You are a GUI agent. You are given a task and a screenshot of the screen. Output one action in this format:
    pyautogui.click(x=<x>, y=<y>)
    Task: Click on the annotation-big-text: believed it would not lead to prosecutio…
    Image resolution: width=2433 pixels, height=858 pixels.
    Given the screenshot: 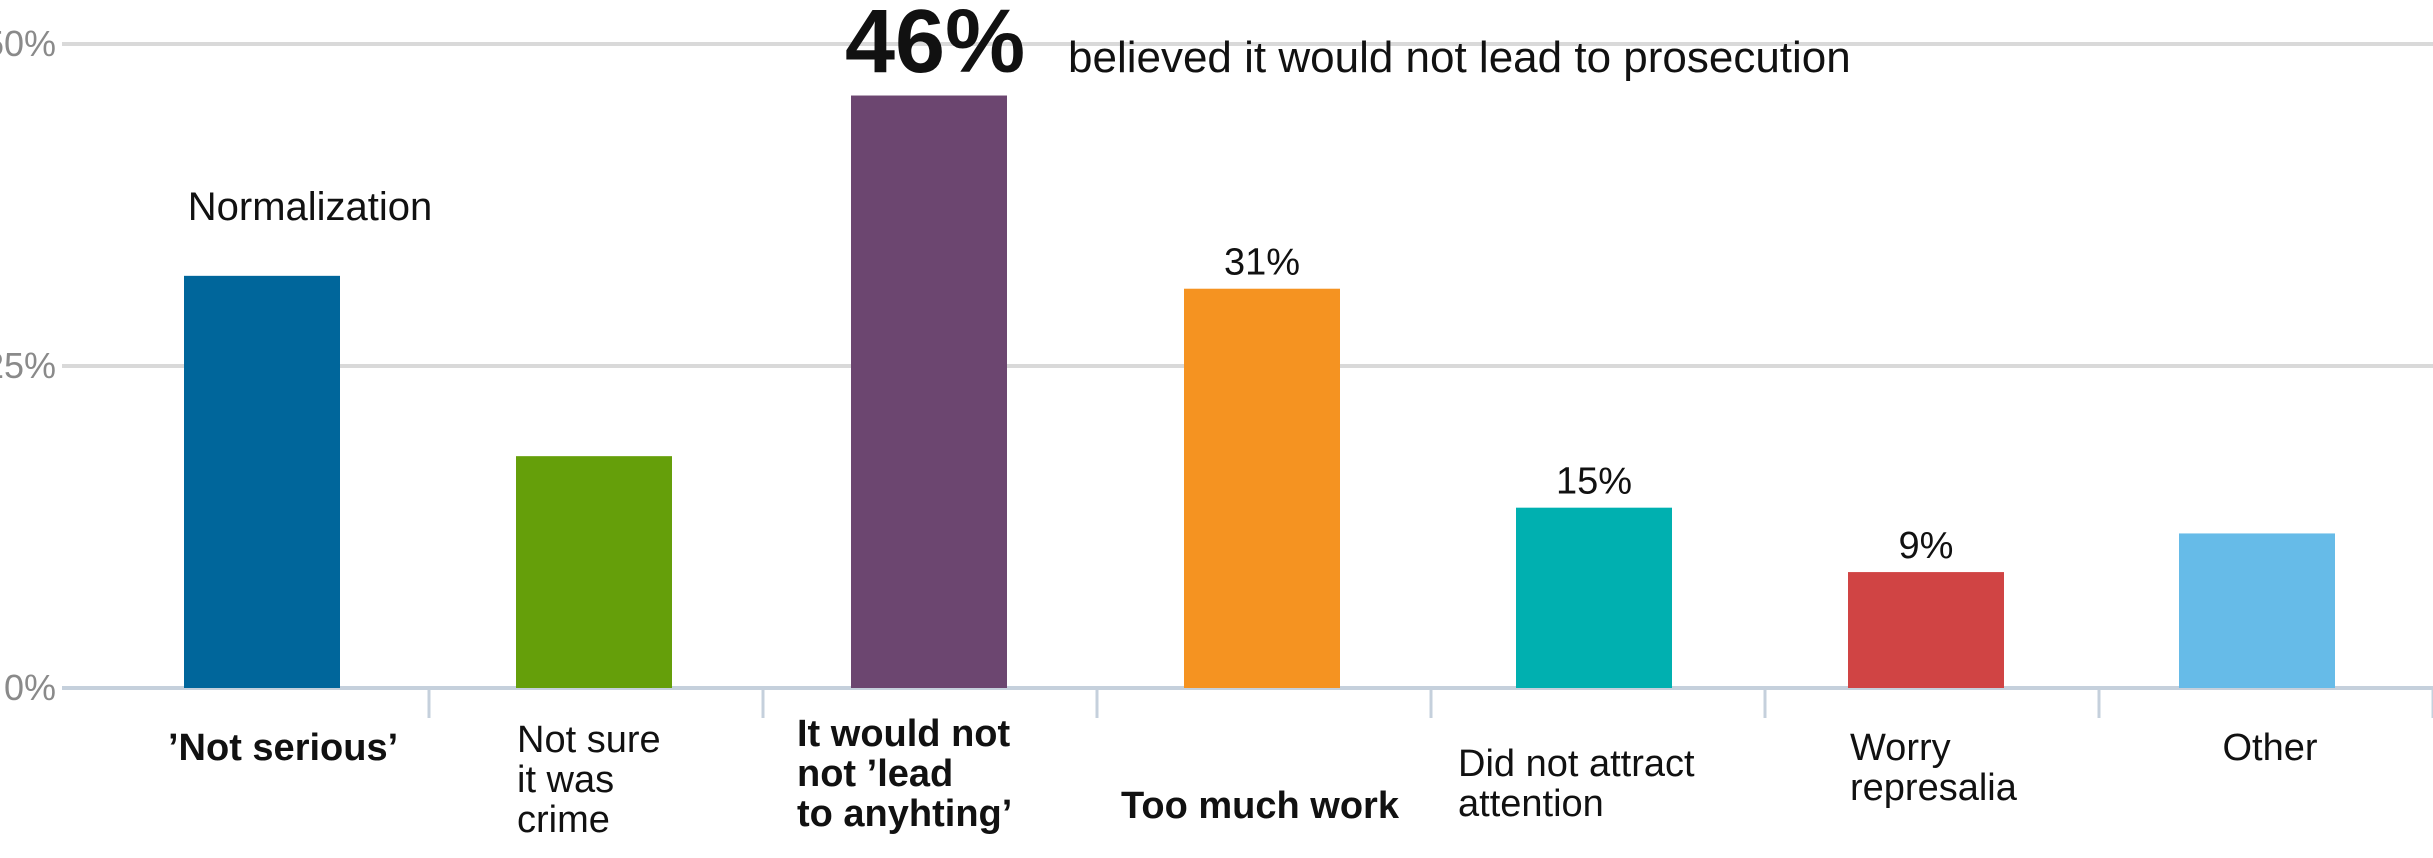 What is the action you would take?
    pyautogui.click(x=1459, y=57)
    